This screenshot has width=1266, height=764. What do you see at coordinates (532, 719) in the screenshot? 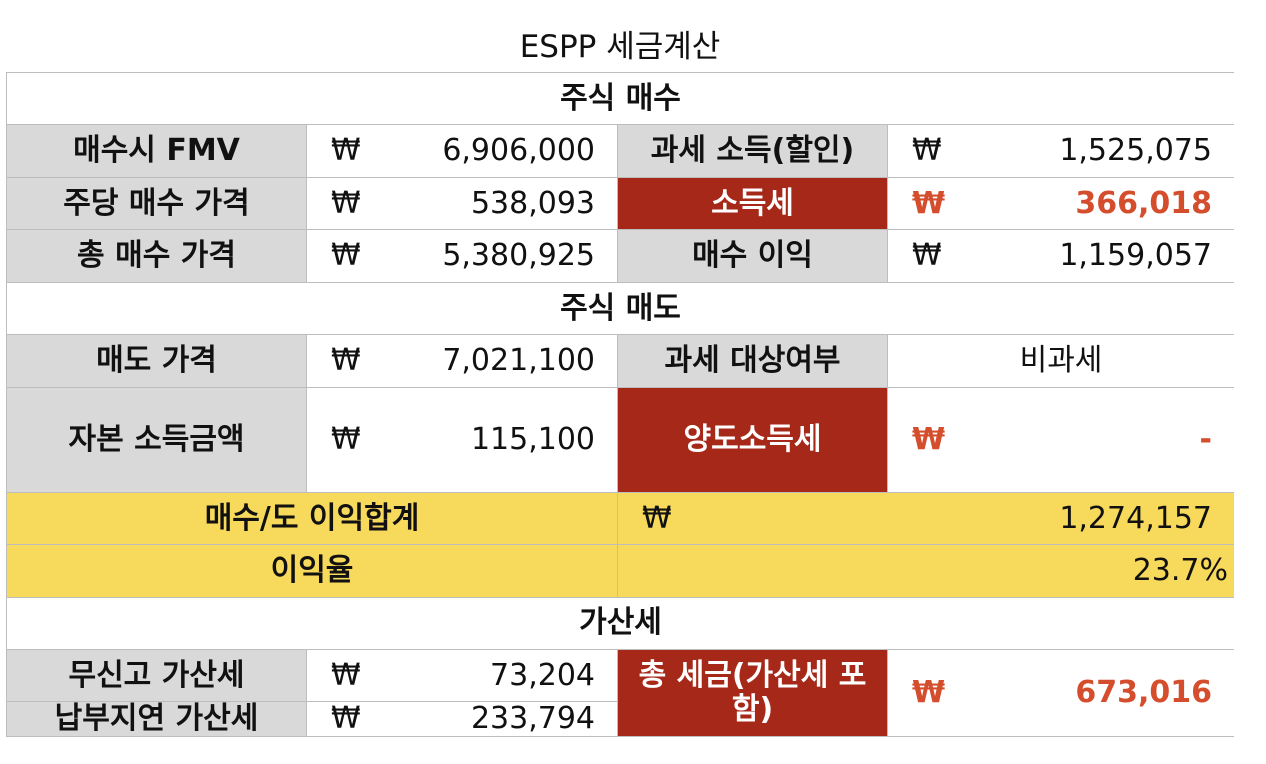
I see `late-payment-penalty-value: 233,794` at bounding box center [532, 719].